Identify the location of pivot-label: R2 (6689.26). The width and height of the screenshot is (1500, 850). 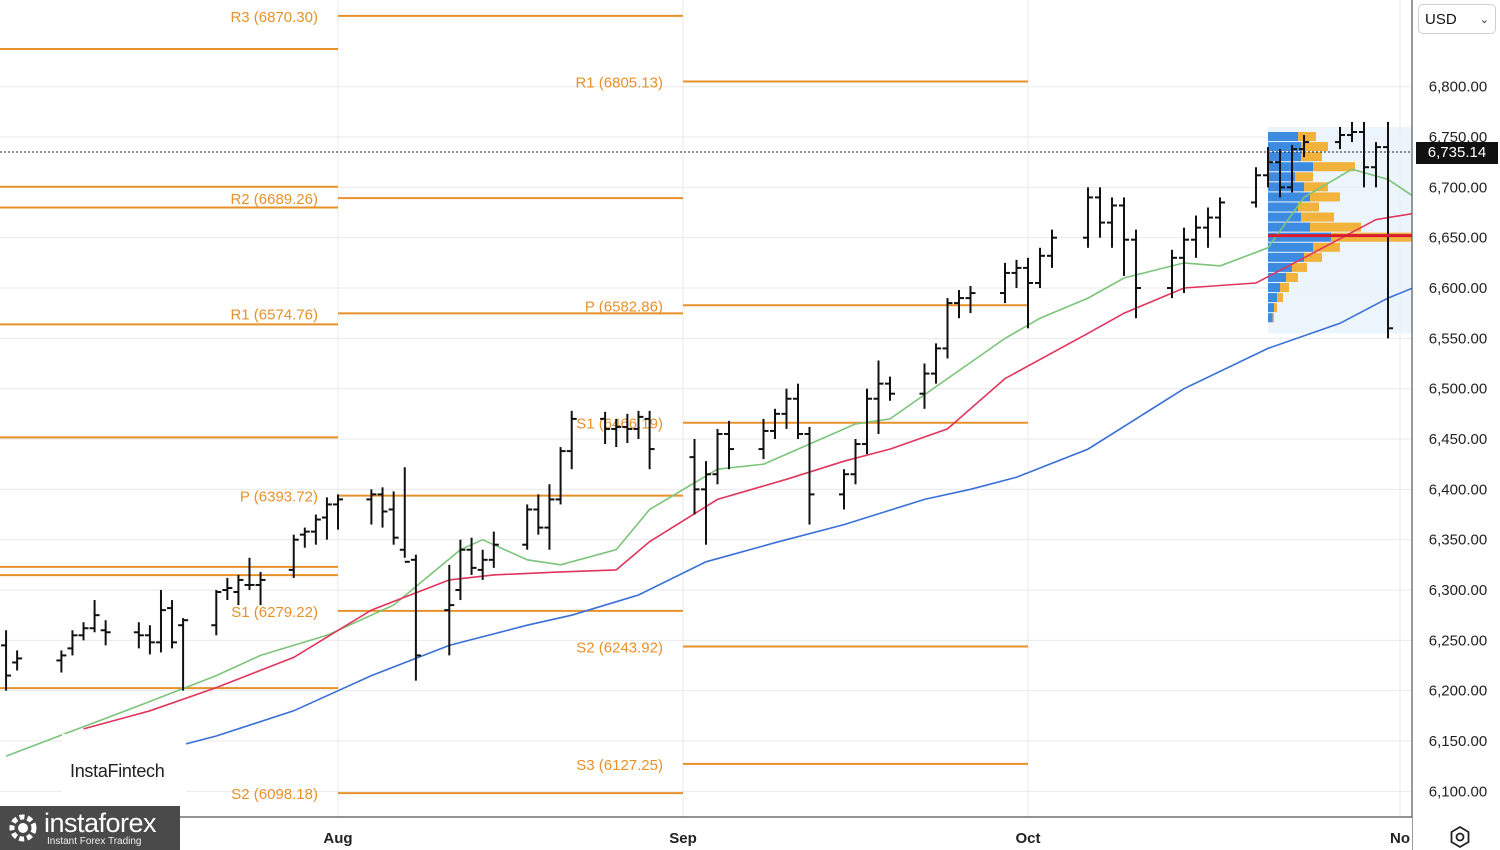
(274, 199).